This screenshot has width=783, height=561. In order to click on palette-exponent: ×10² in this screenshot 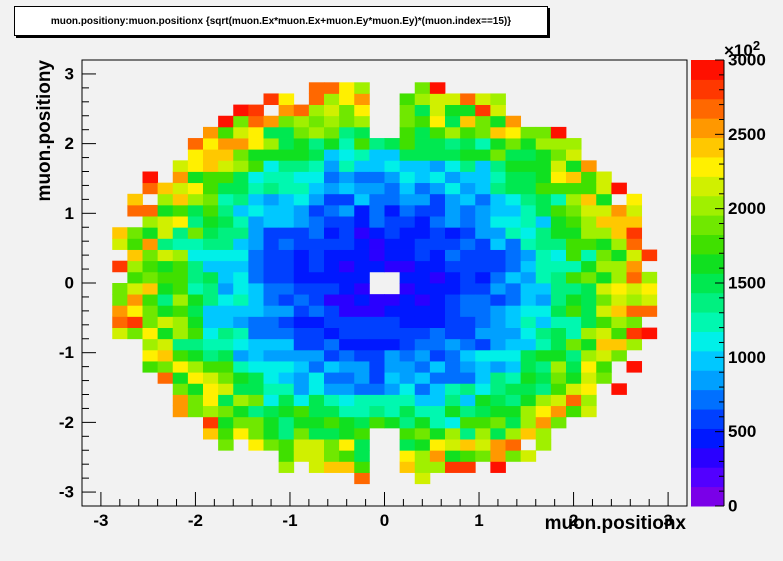, I will do `click(742, 49)`.